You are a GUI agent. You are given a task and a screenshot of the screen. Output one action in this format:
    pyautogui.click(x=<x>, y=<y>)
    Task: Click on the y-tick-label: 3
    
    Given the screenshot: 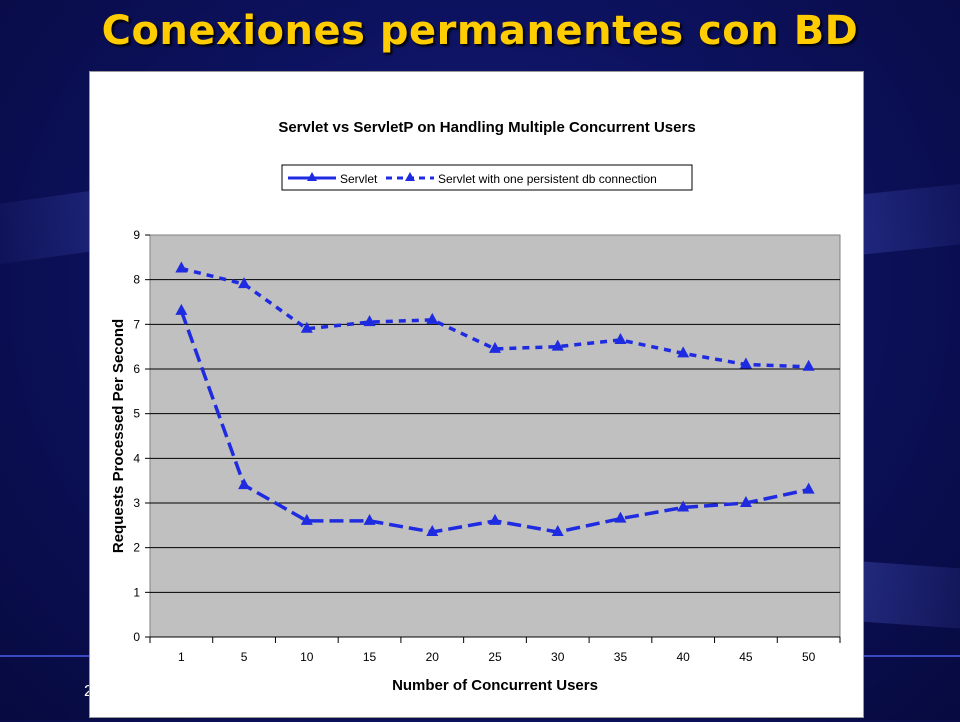 What is the action you would take?
    pyautogui.click(x=136, y=503)
    